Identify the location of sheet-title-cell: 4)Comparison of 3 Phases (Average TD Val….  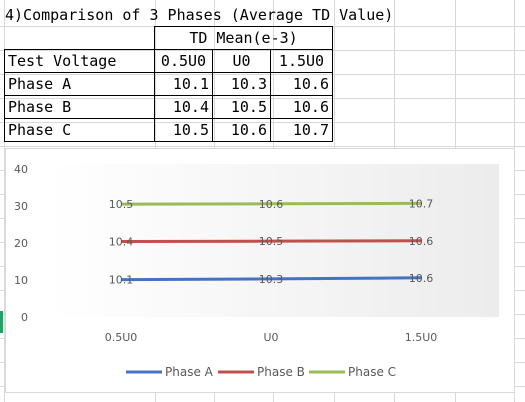
(199, 15).